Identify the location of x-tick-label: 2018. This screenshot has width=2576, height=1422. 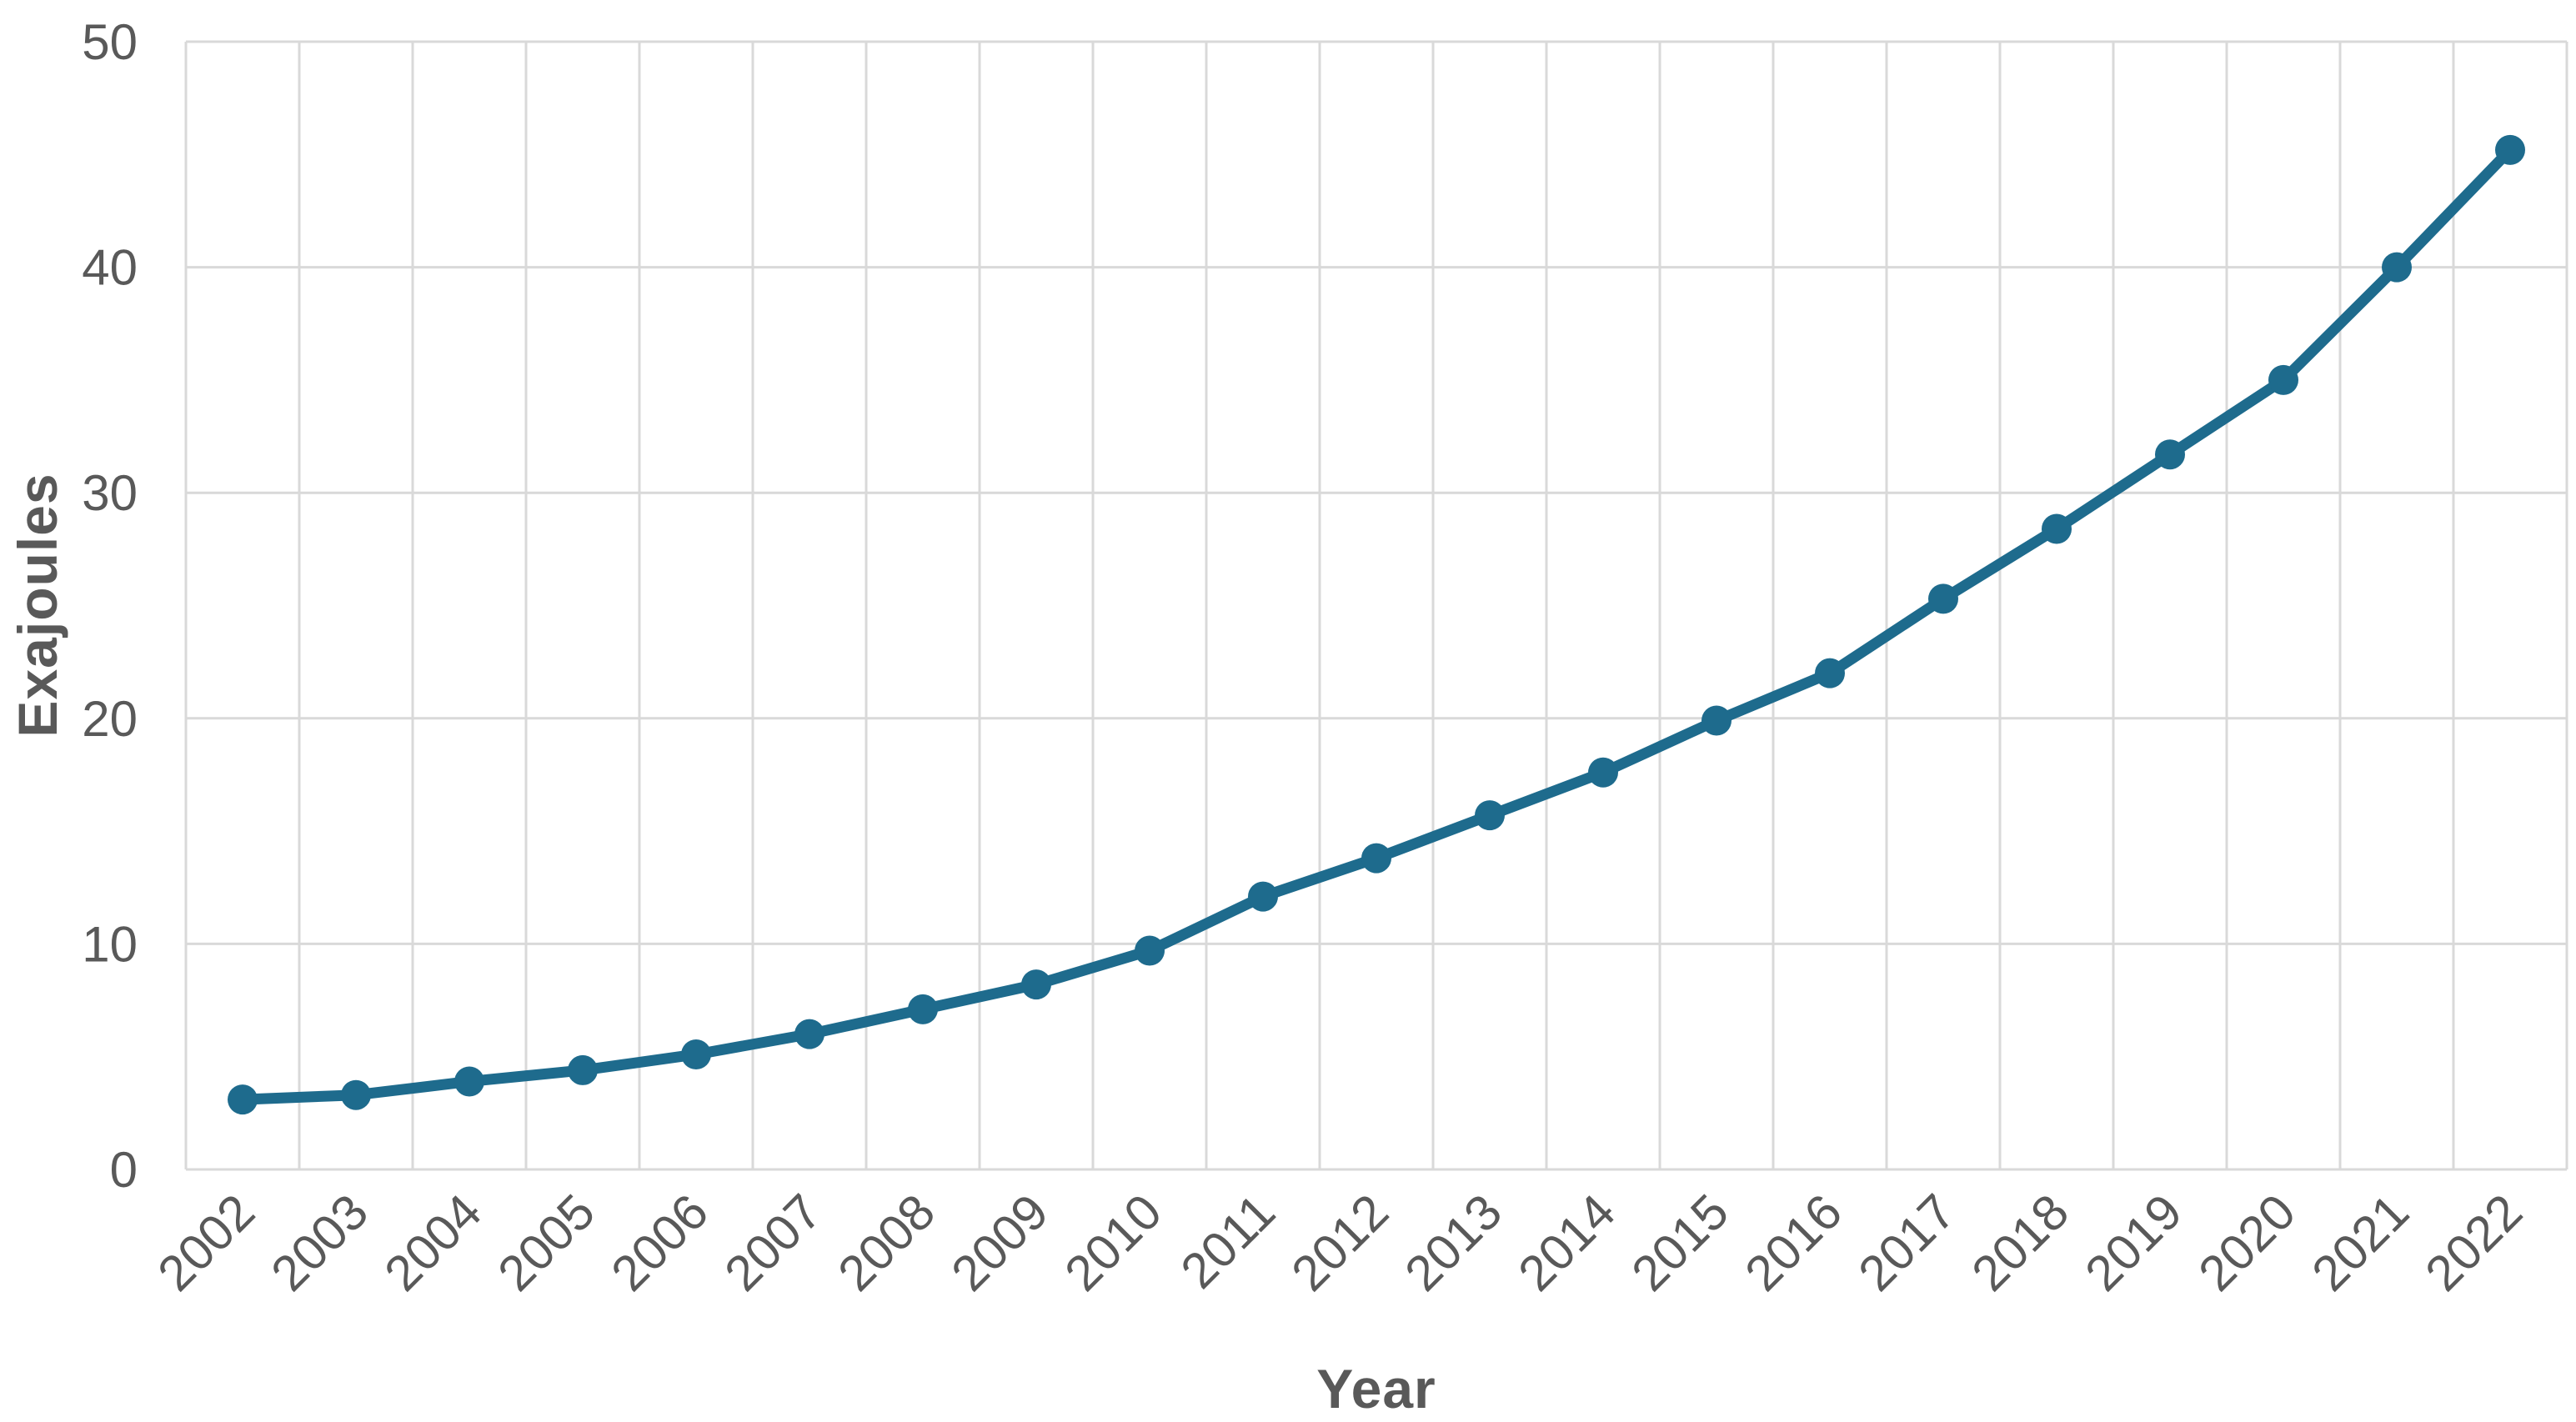
(2020, 1243).